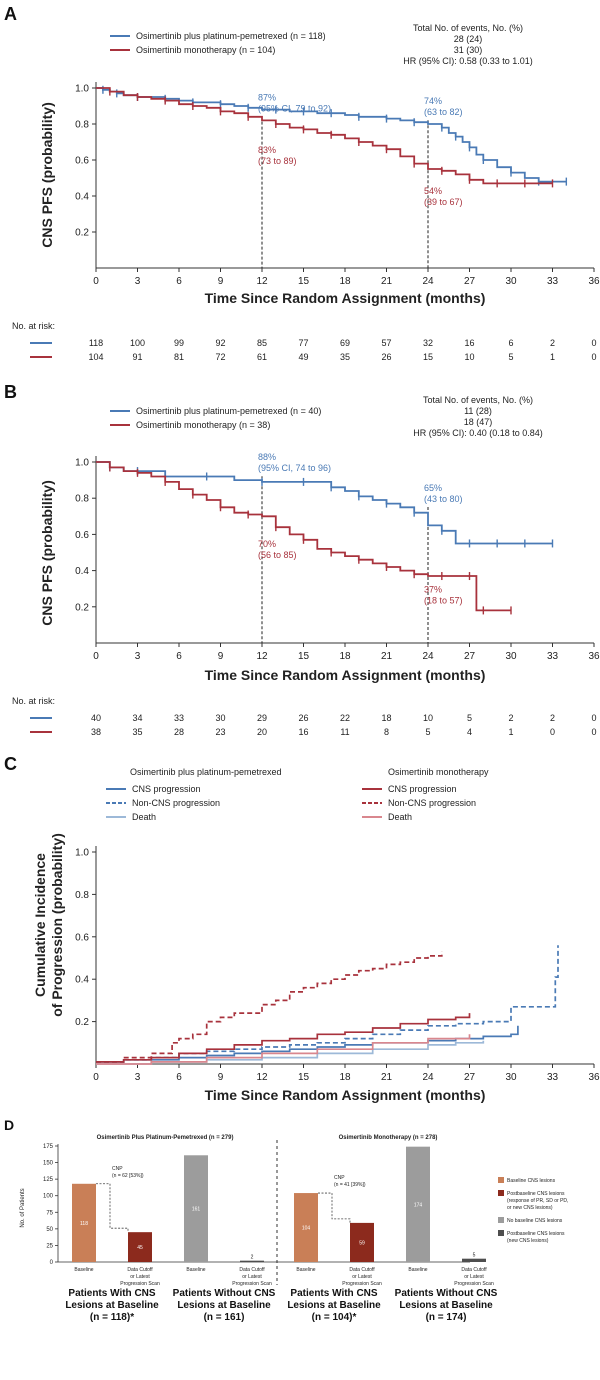 Image resolution: width=600 pixels, height=1380 pixels. I want to click on a-risk-mono-value: 35, so click(345, 357).